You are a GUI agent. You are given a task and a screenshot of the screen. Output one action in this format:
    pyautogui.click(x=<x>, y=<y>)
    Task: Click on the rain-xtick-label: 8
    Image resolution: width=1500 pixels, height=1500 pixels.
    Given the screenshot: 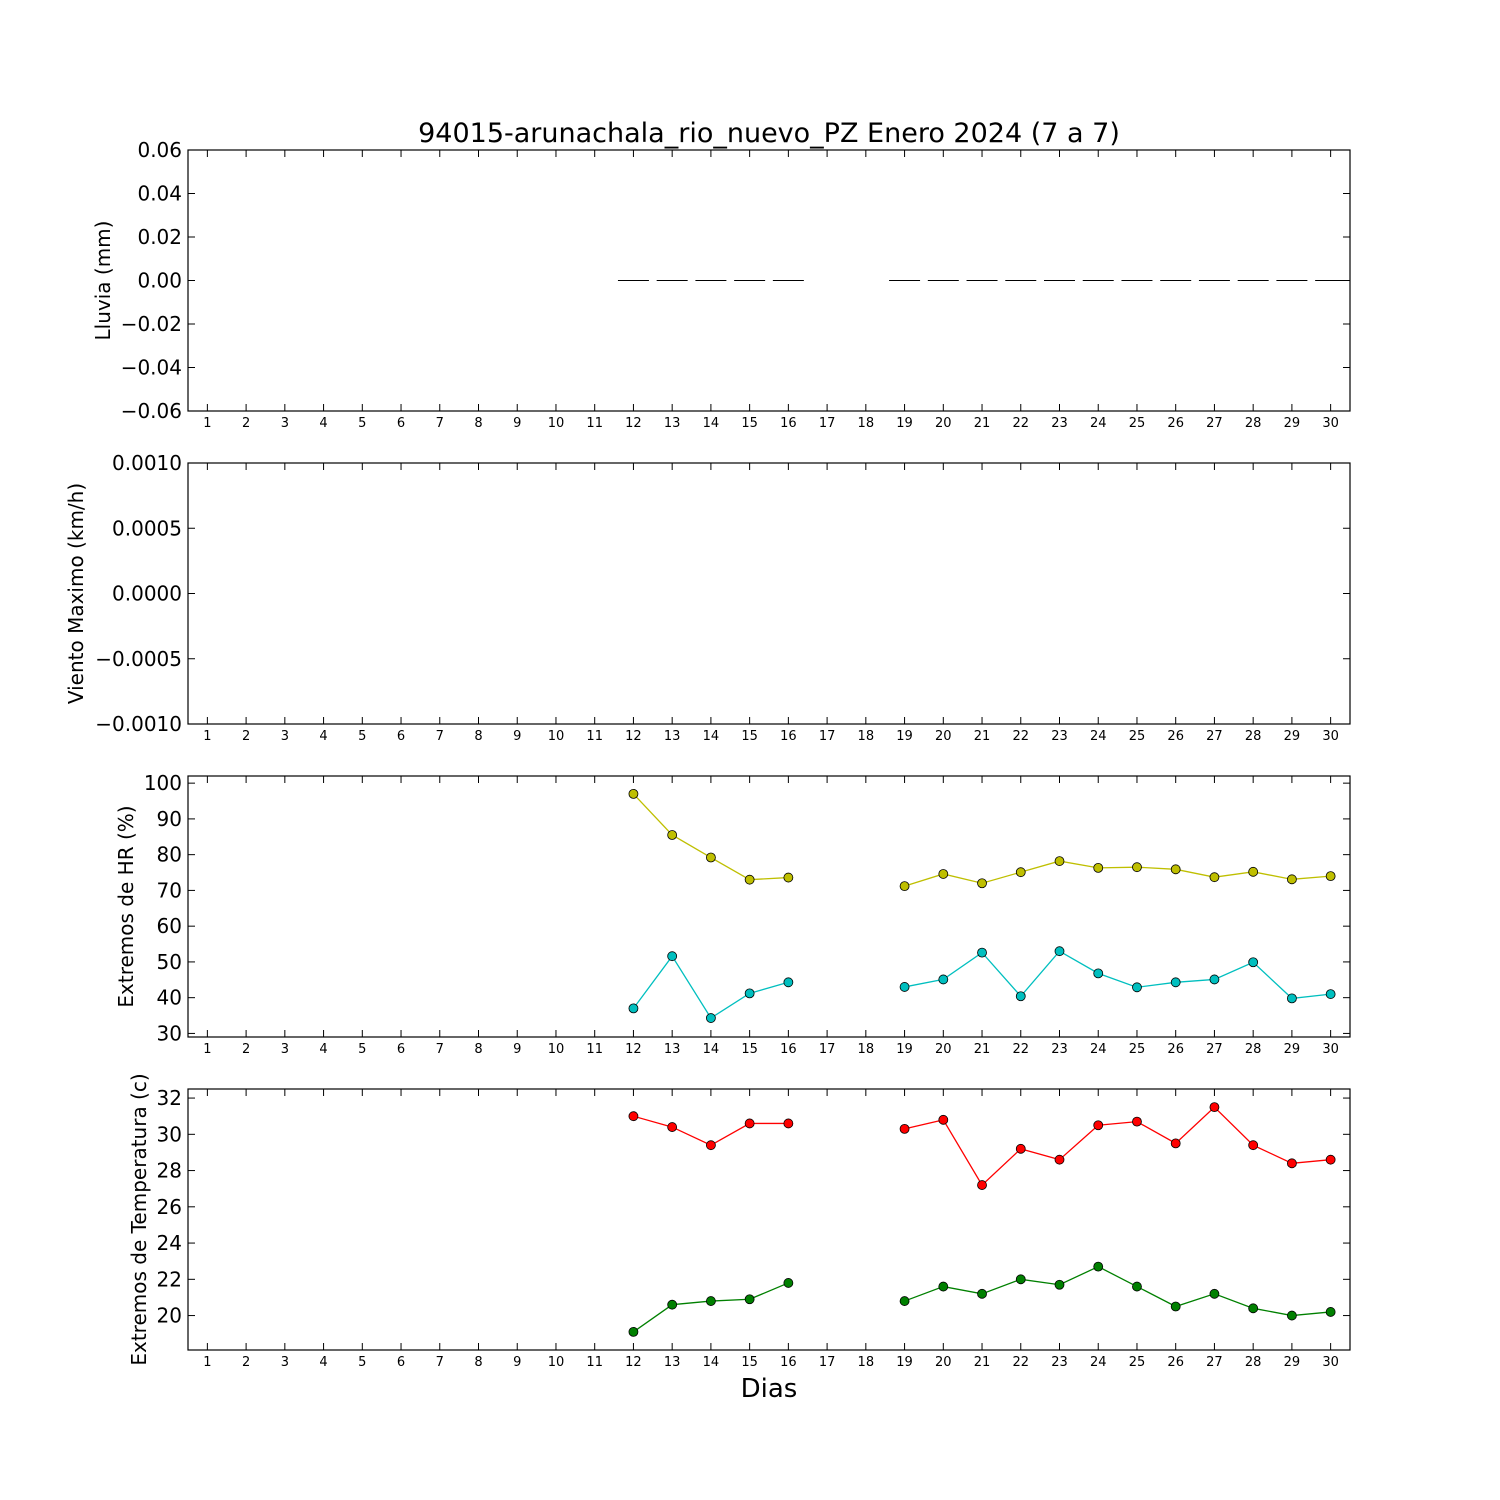 What is the action you would take?
    pyautogui.click(x=478, y=423)
    